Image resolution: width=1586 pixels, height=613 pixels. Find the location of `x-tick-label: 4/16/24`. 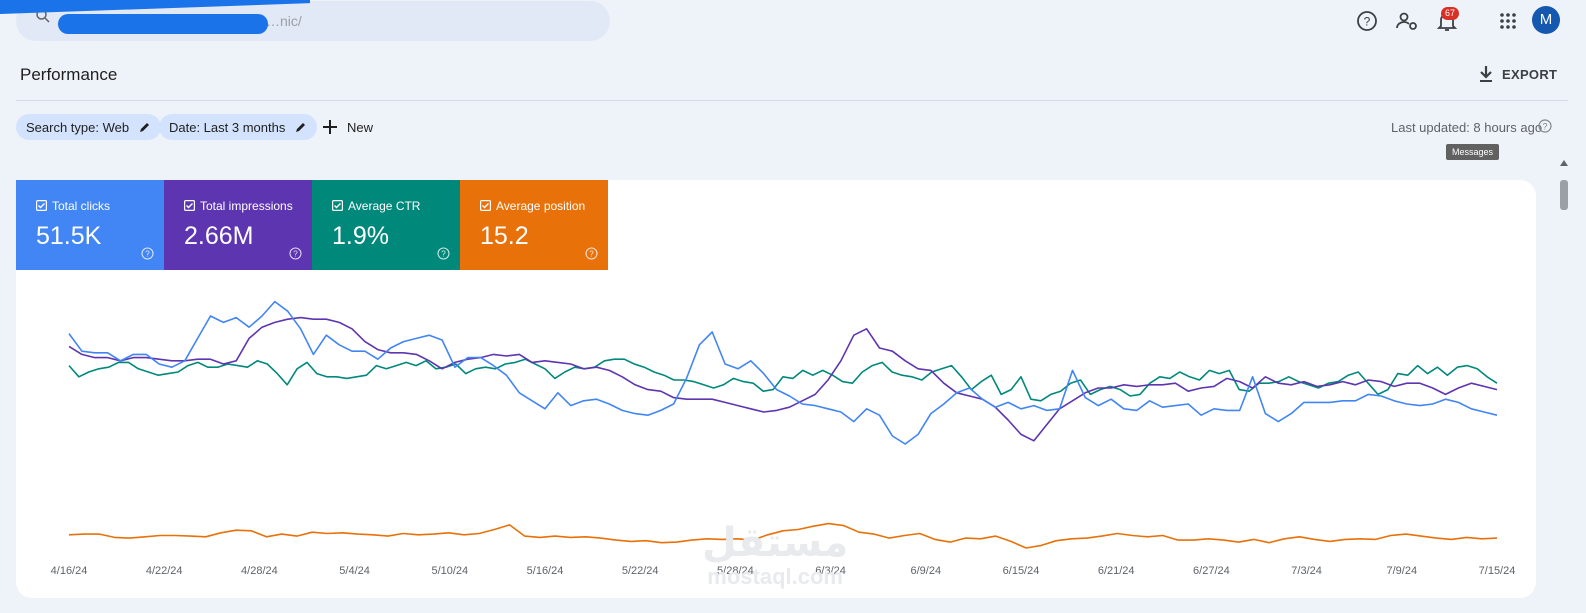

x-tick-label: 4/16/24 is located at coordinates (69, 571).